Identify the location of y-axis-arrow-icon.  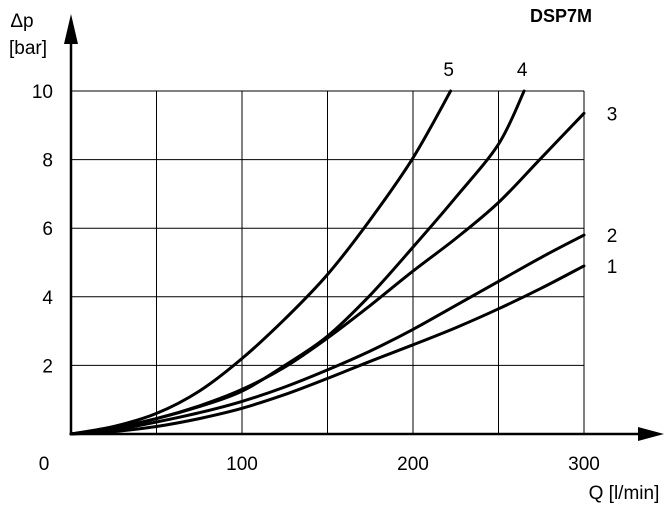
(71, 29).